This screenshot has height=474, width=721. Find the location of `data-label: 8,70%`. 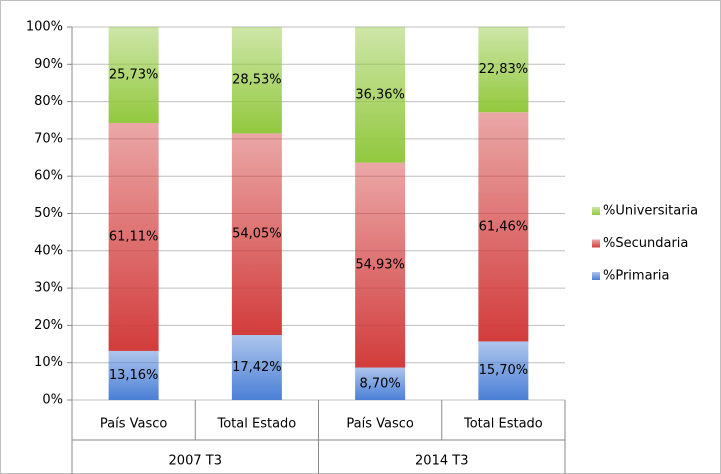

data-label: 8,70% is located at coordinates (379, 383).